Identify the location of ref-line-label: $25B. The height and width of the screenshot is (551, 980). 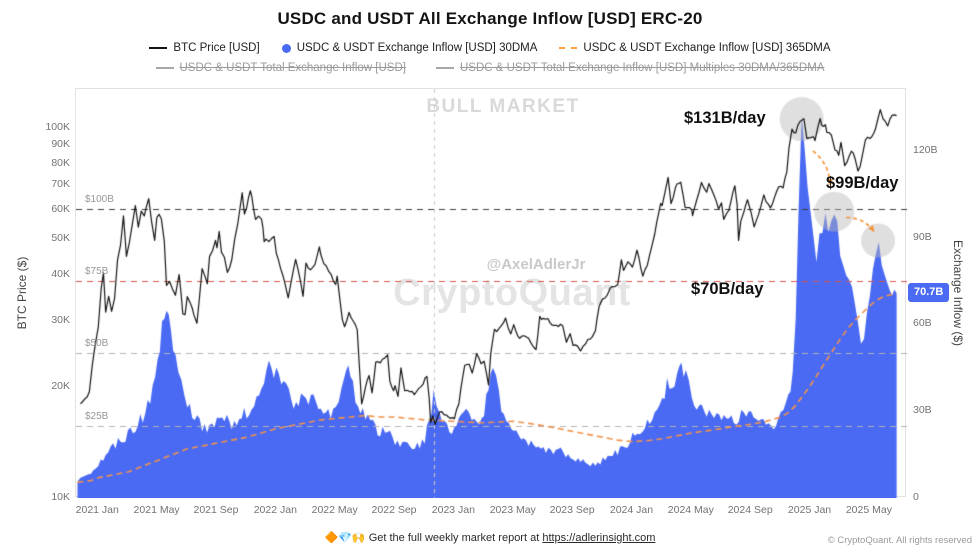
(97, 416).